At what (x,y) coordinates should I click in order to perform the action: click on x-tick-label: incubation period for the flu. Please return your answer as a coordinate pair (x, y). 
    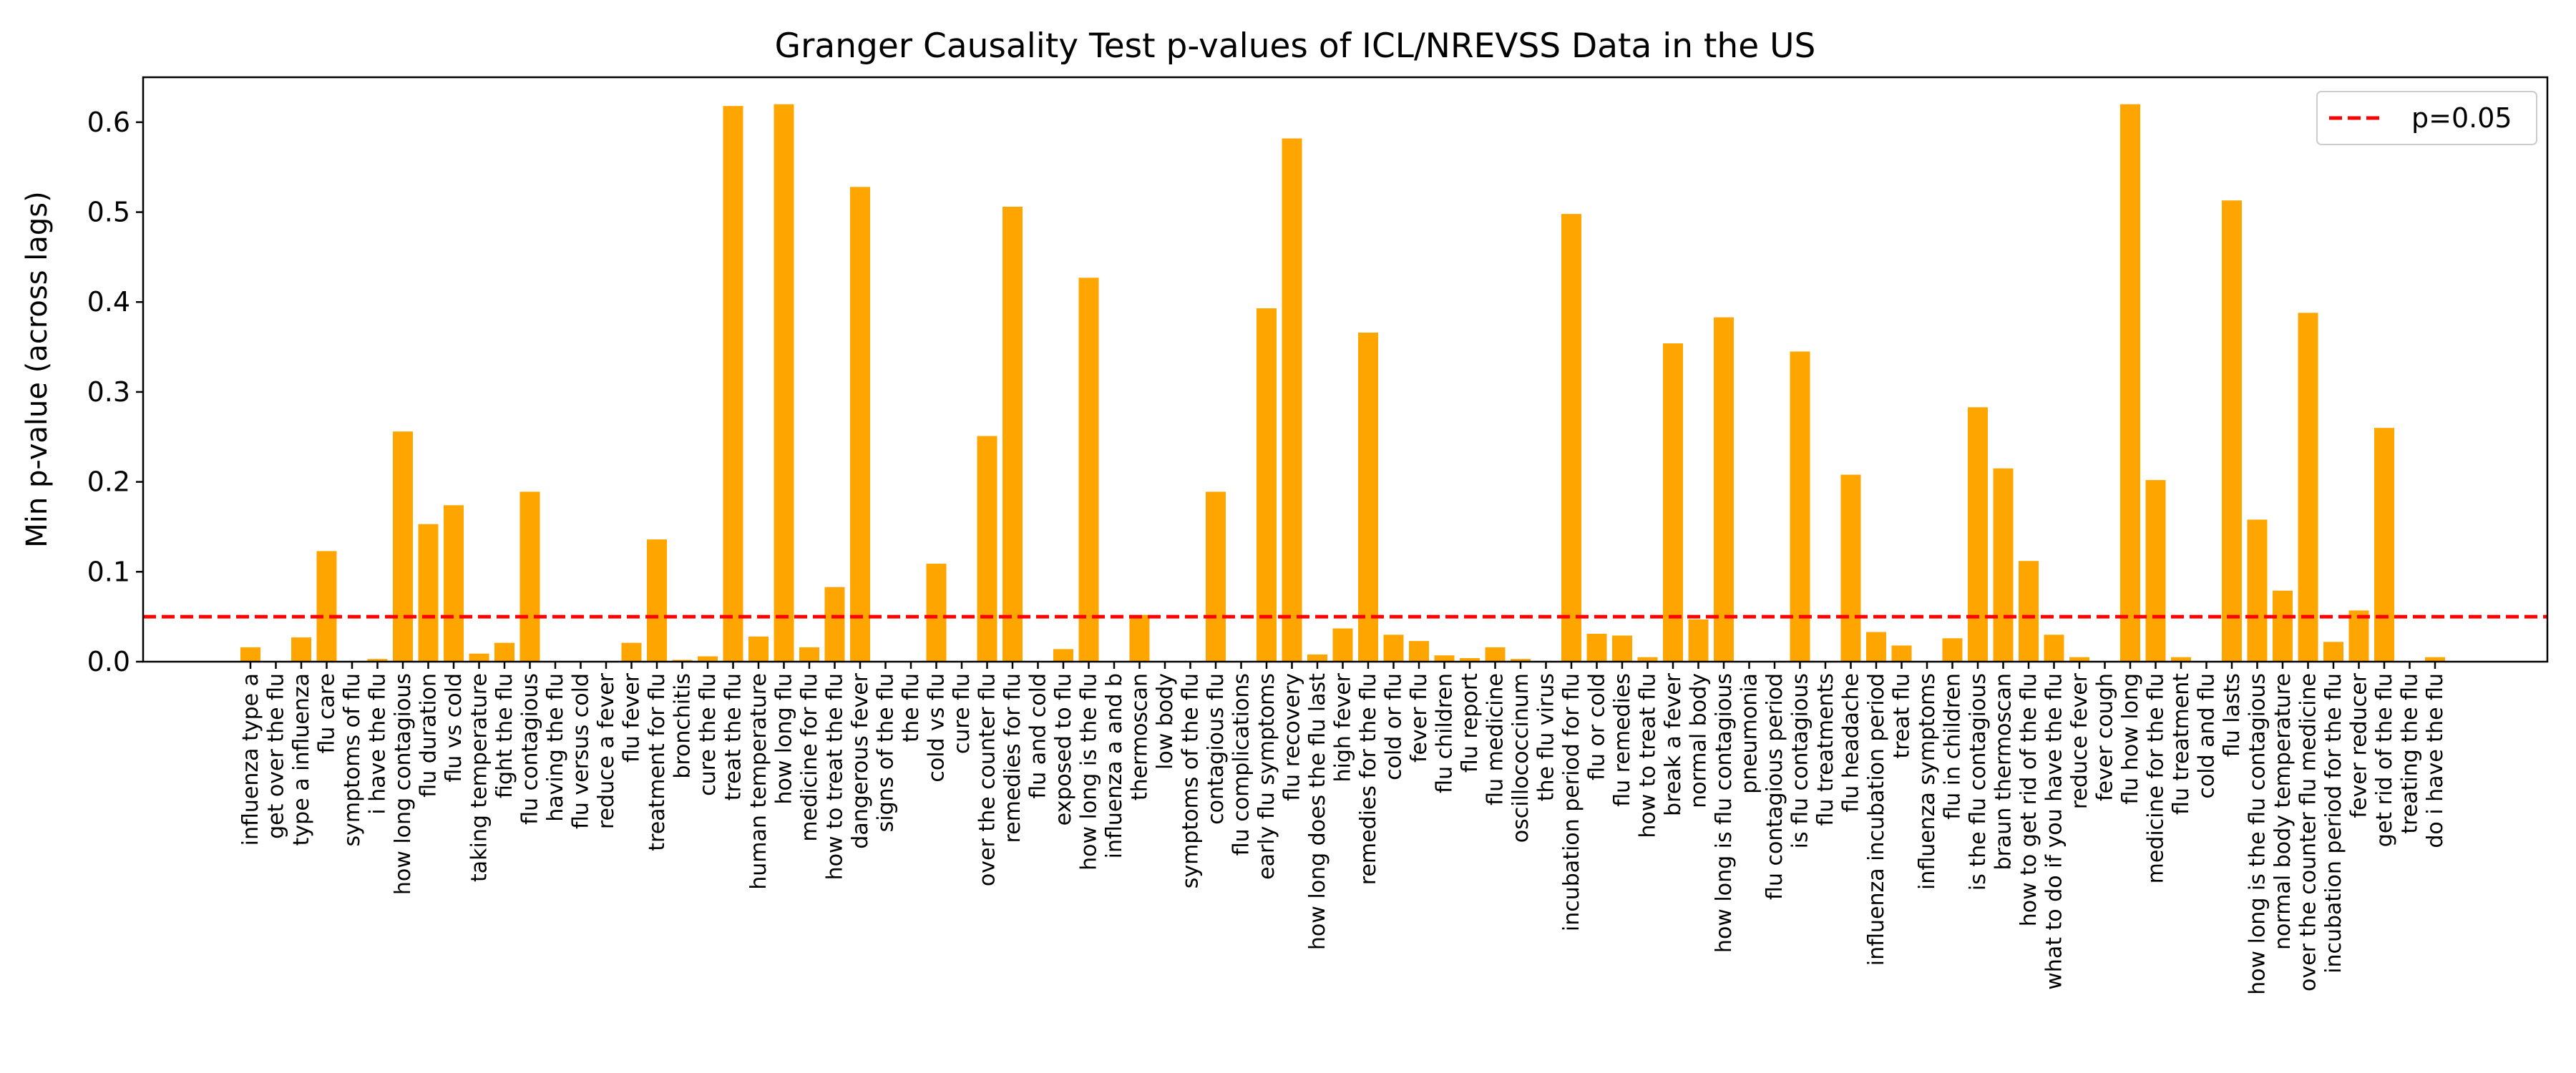
    Looking at the image, I should click on (2333, 824).